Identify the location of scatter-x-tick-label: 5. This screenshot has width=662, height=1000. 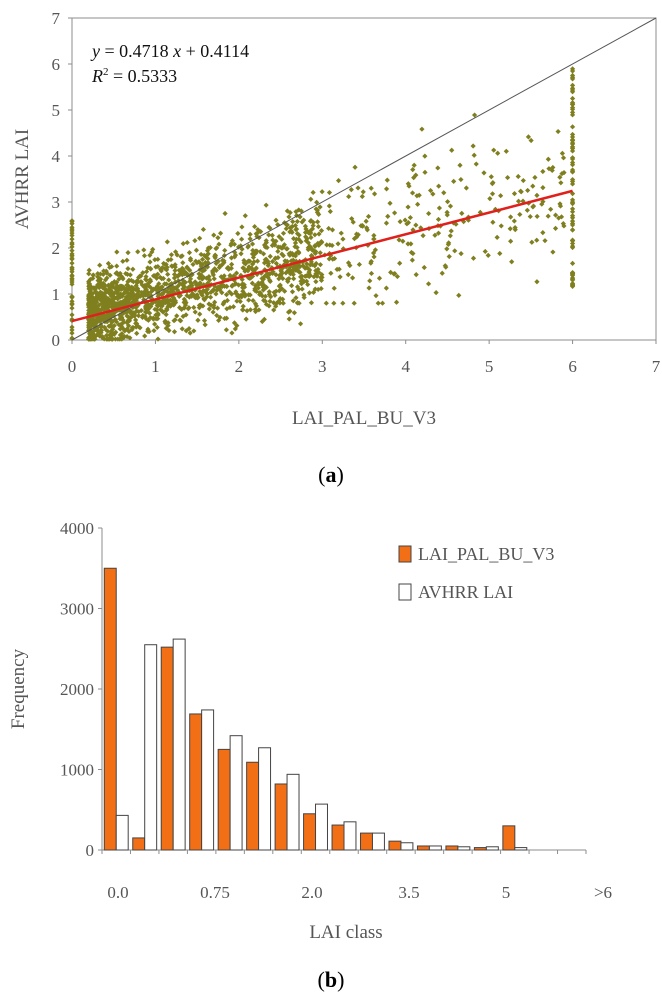
(489, 366).